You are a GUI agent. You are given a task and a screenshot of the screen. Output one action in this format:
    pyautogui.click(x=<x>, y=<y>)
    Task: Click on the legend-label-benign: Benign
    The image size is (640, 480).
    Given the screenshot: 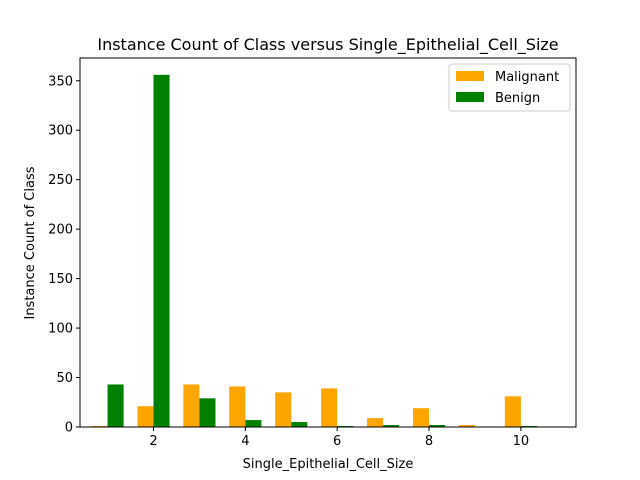 What is the action you would take?
    pyautogui.click(x=517, y=98)
    